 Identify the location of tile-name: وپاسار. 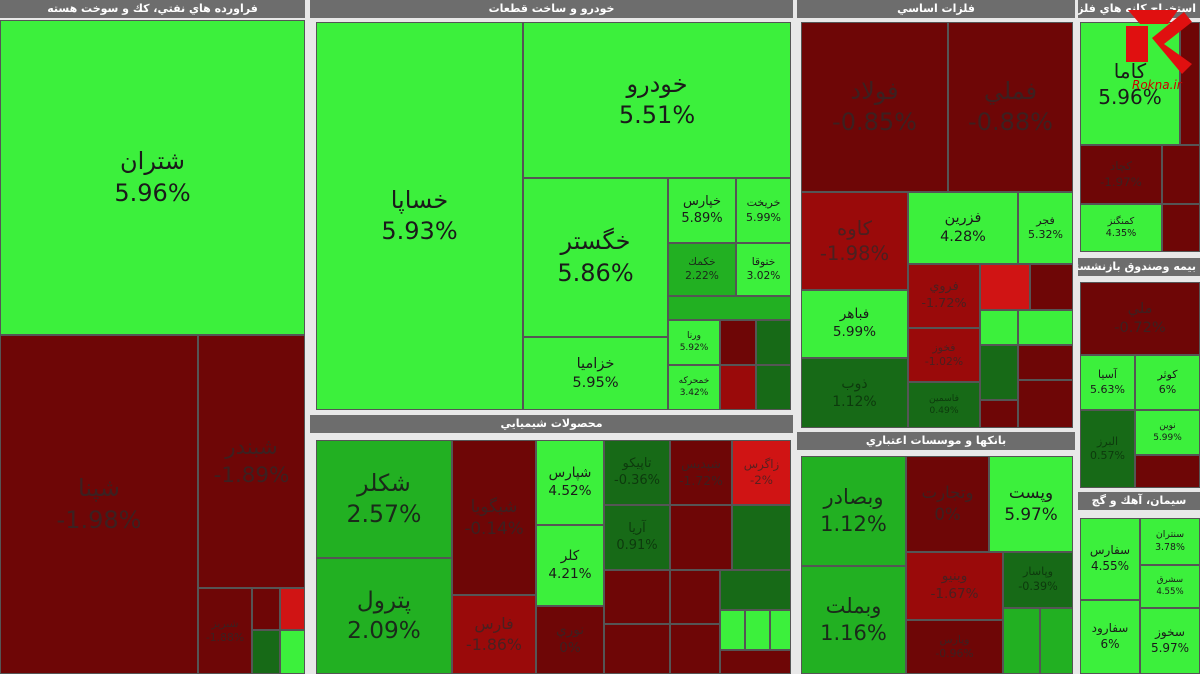
(1038, 572).